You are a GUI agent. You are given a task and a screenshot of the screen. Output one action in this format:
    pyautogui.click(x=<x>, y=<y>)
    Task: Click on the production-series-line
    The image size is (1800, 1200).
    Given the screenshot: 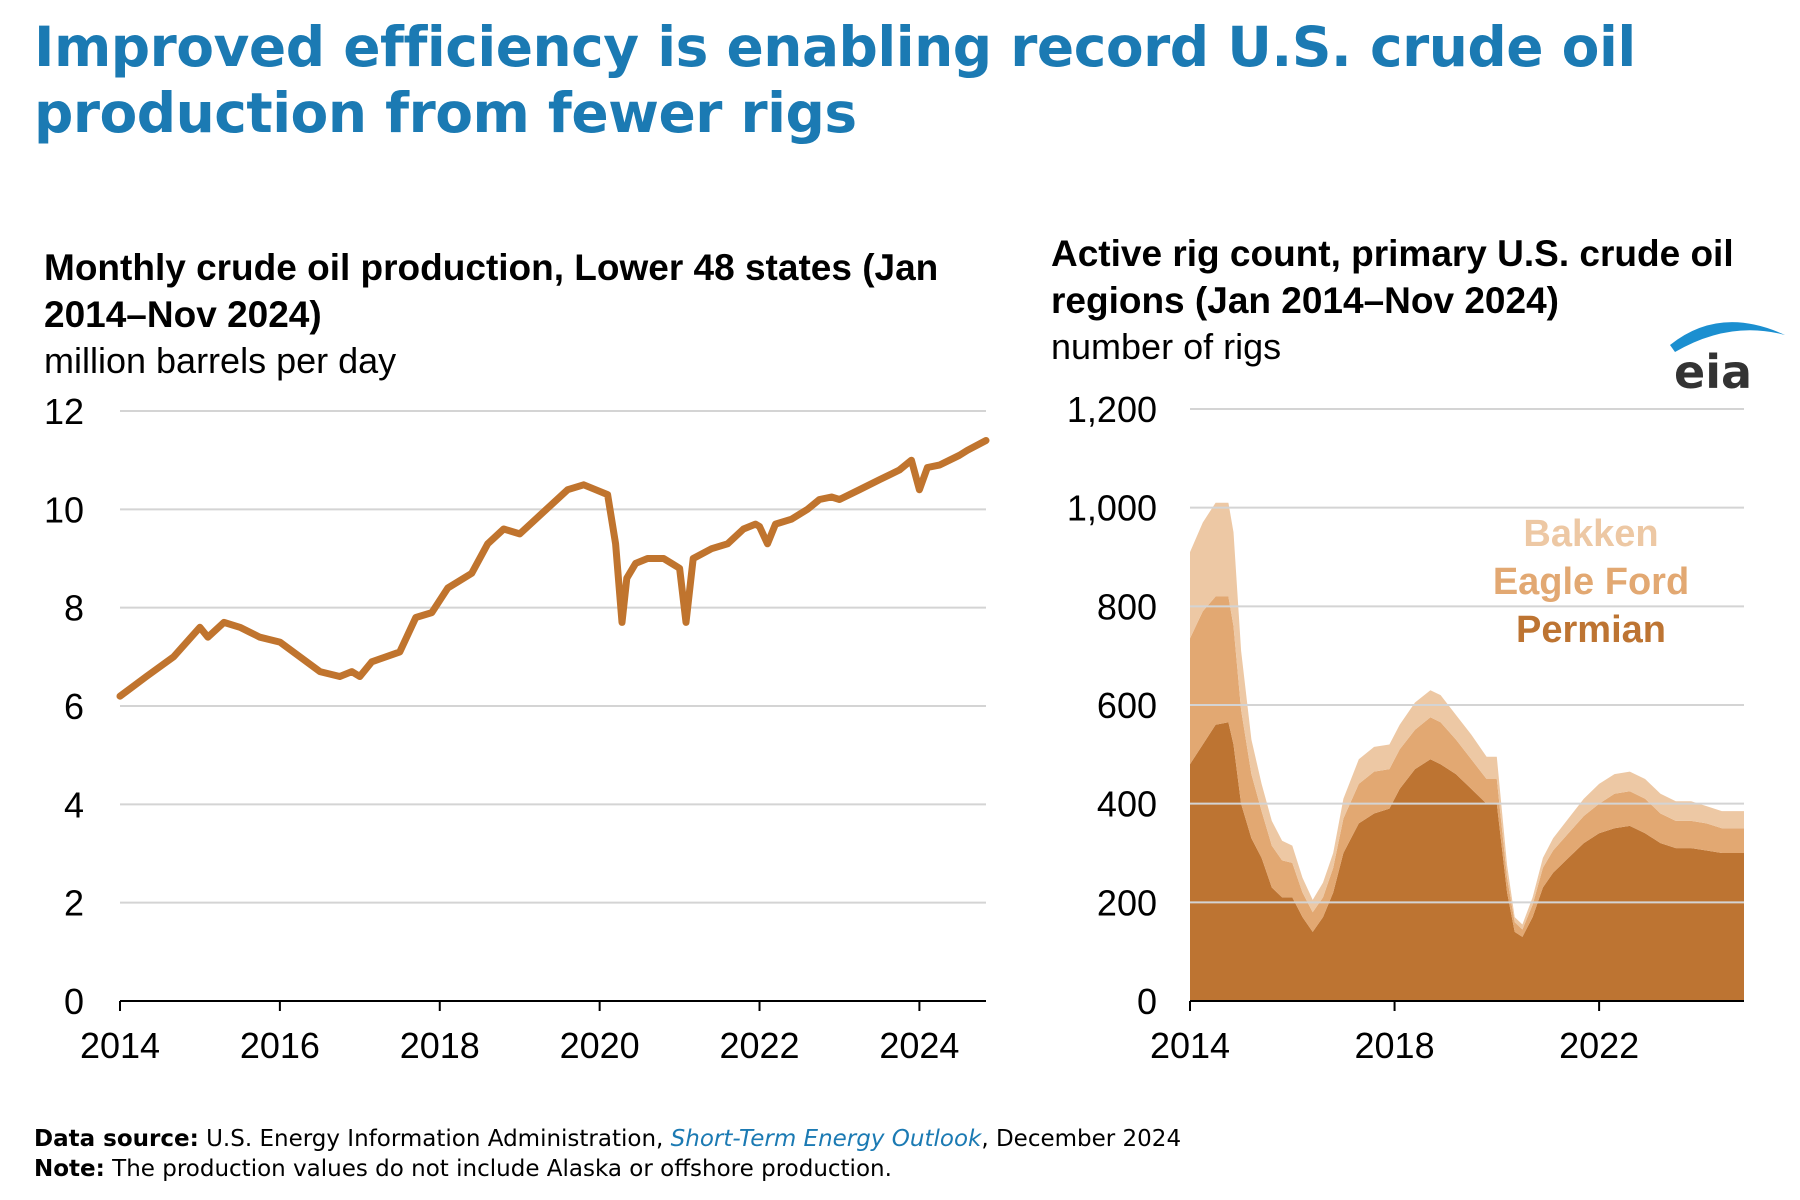 What is the action you would take?
    pyautogui.click(x=553, y=568)
    